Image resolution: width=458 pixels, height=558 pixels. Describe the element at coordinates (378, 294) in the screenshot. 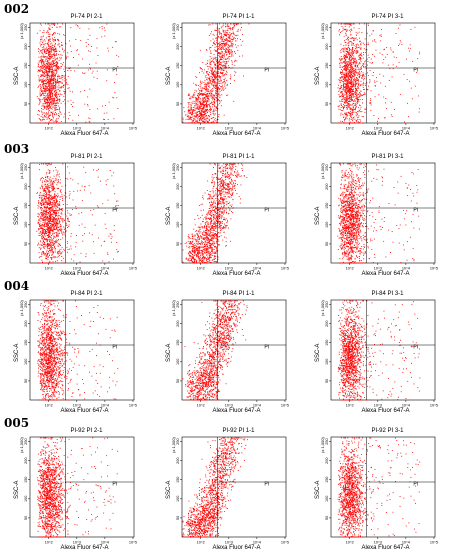

I see `panel-title: PI-84 PI 3-1` at that location.